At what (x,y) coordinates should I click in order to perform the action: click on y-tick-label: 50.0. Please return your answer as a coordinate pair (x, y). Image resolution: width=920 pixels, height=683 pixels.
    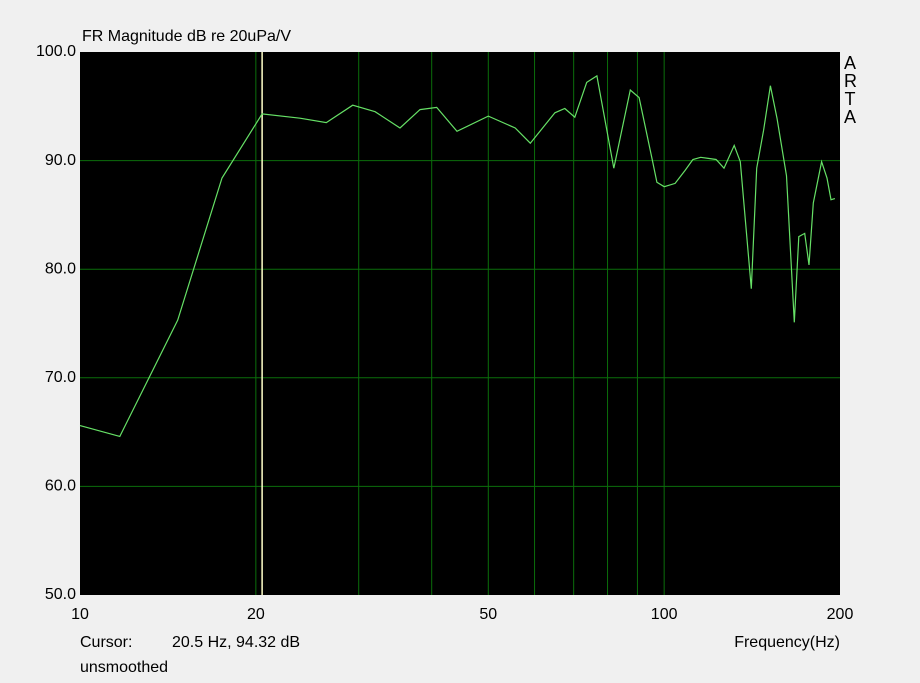
    Looking at the image, I should click on (60, 594).